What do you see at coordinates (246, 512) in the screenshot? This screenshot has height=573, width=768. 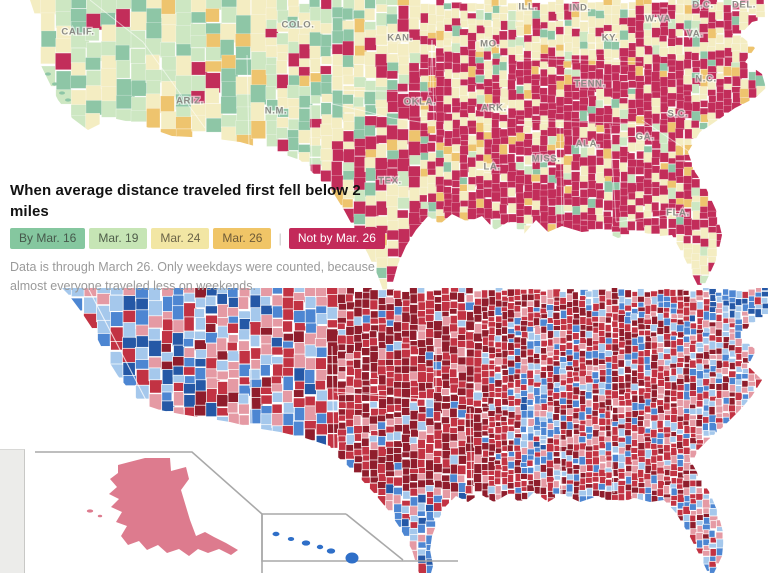 I see `inset-frames` at bounding box center [246, 512].